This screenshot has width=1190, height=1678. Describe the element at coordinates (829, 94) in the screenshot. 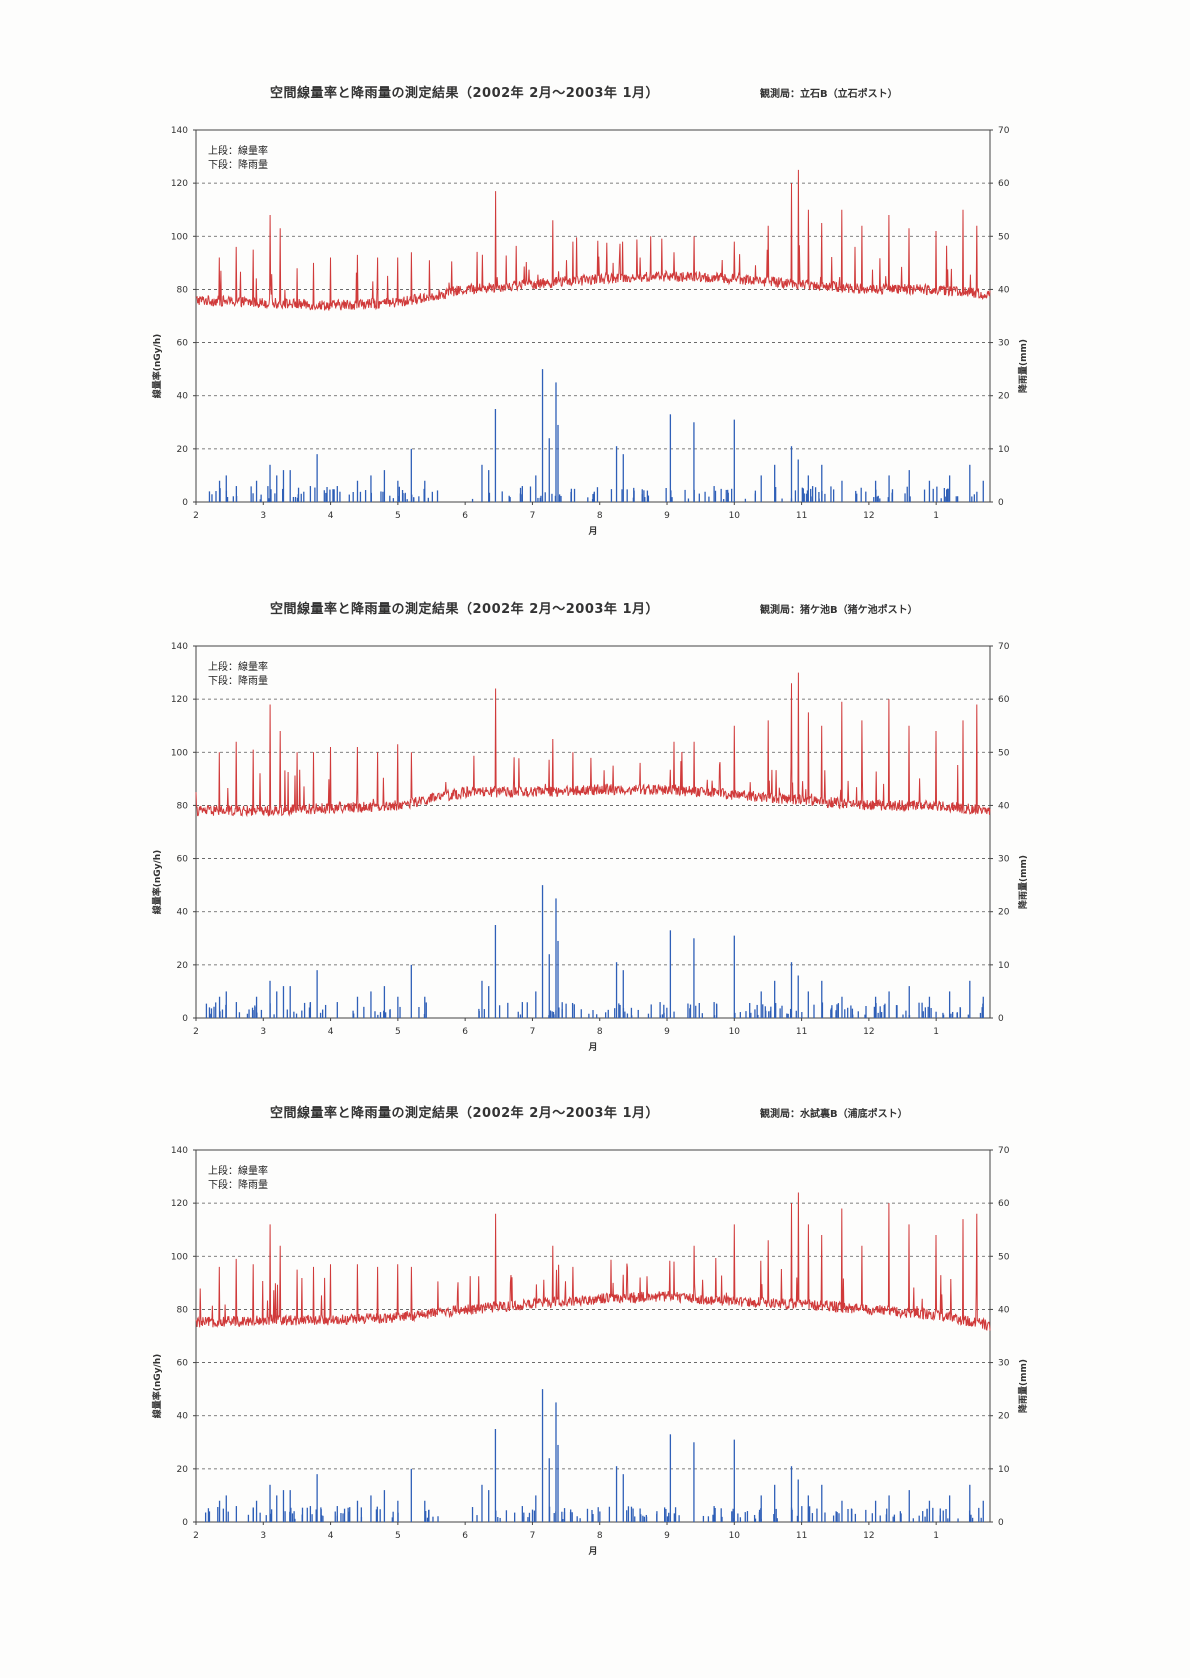

I see `station-label: 観測局：立石B（立石ポスト）` at that location.